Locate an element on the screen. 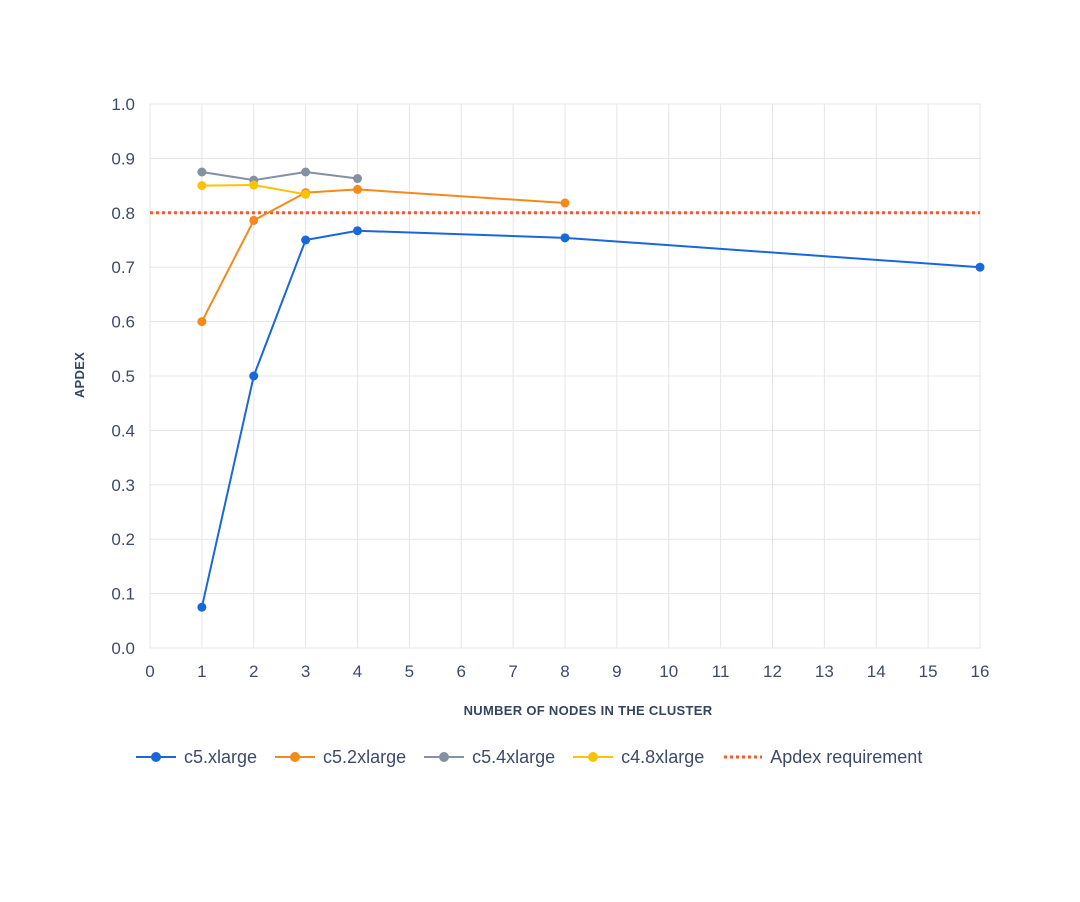 This screenshot has width=1080, height=902. legend-label: c5.4xlarge is located at coordinates (514, 756).